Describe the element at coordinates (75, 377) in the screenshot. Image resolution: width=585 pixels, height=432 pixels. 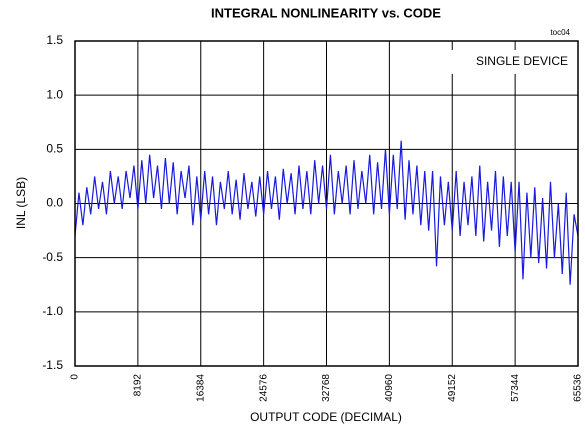
I see `x-tick-label: 0` at that location.